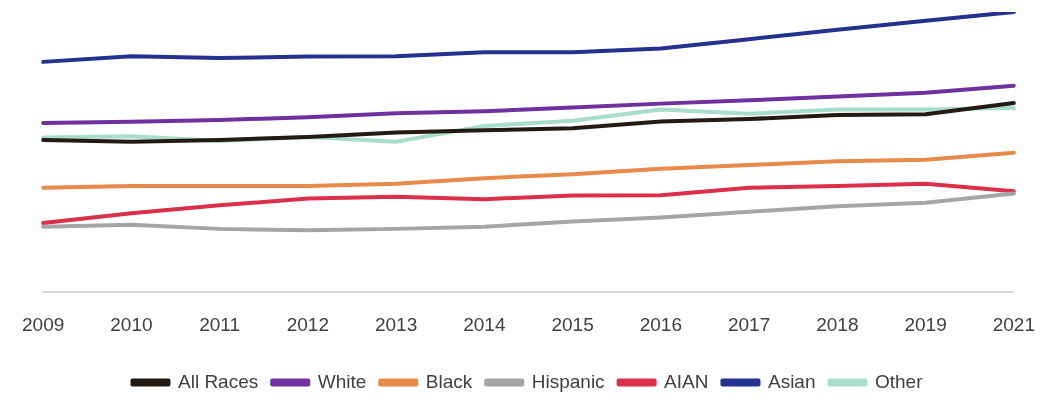 Image resolution: width=1057 pixels, height=406 pixels. What do you see at coordinates (218, 381) in the screenshot?
I see `legend-label: All Races` at bounding box center [218, 381].